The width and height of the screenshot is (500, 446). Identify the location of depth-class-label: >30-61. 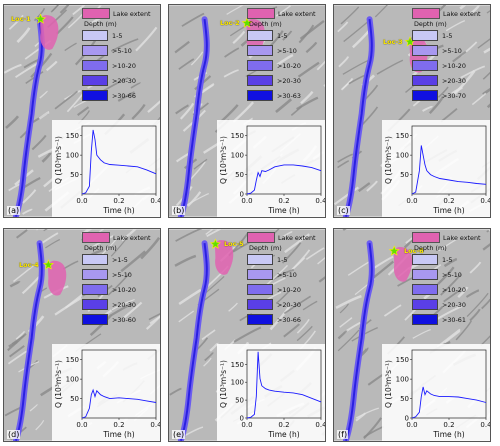
(454, 319).